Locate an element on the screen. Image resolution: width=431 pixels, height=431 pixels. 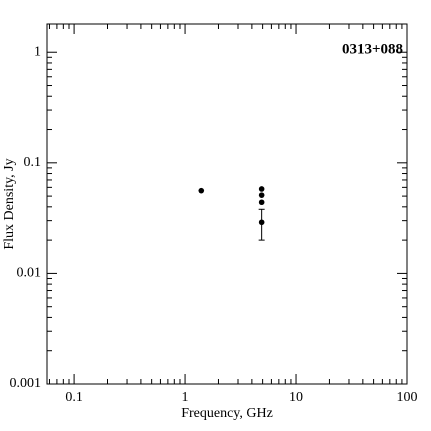
y-tick-label: 0.001 is located at coordinates (26, 383).